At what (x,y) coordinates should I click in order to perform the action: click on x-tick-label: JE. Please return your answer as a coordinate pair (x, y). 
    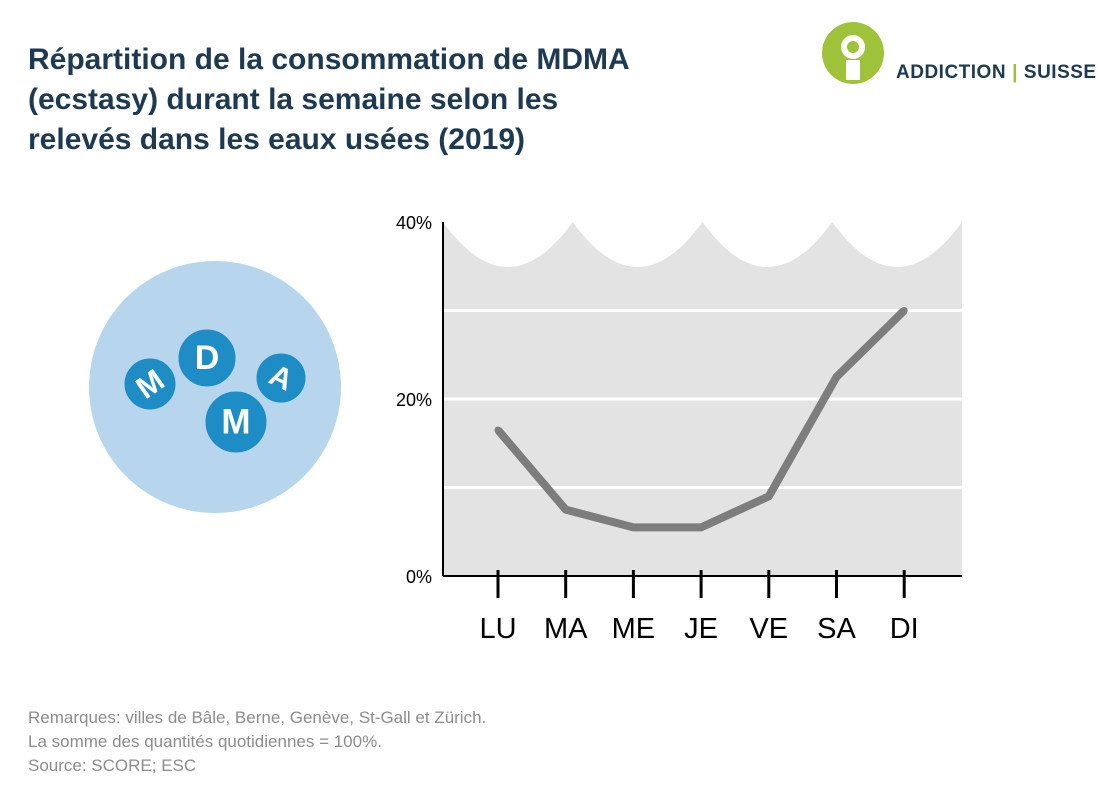
    Looking at the image, I should click on (701, 629).